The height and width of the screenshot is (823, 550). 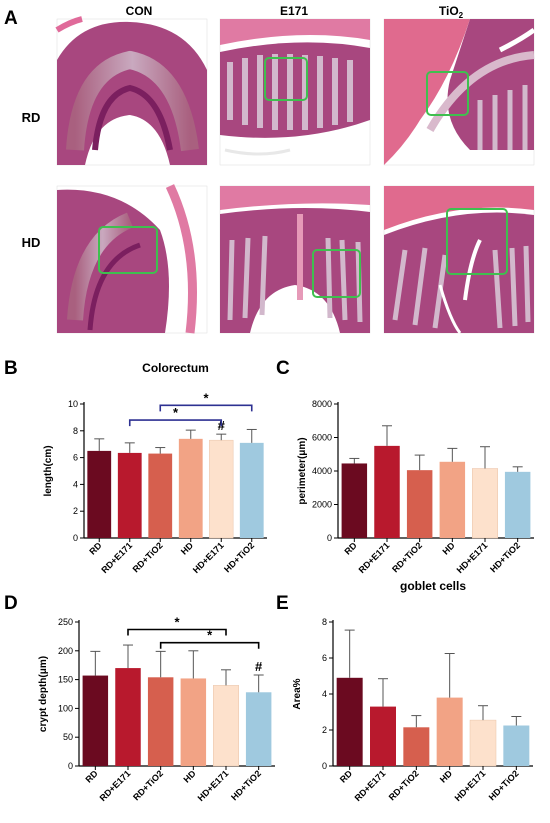 What do you see at coordinates (451, 12) in the screenshot?
I see `column-header-tio2: TiO2` at bounding box center [451, 12].